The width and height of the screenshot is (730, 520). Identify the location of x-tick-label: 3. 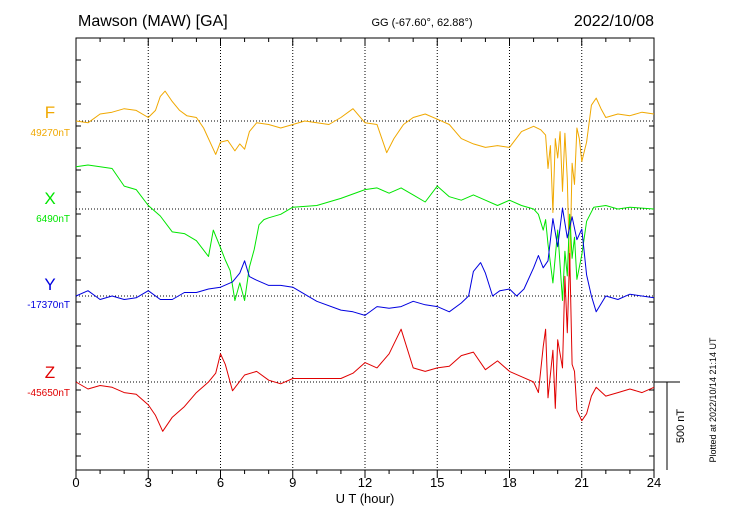
(148, 482).